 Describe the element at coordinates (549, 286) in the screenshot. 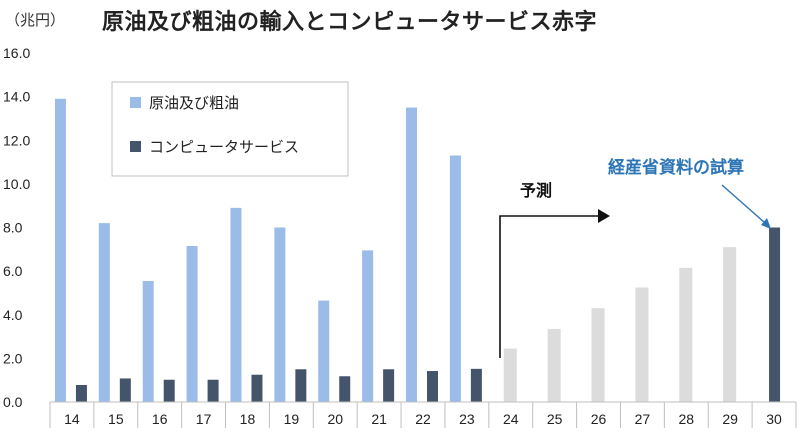

I see `forecast-arrow-line` at that location.